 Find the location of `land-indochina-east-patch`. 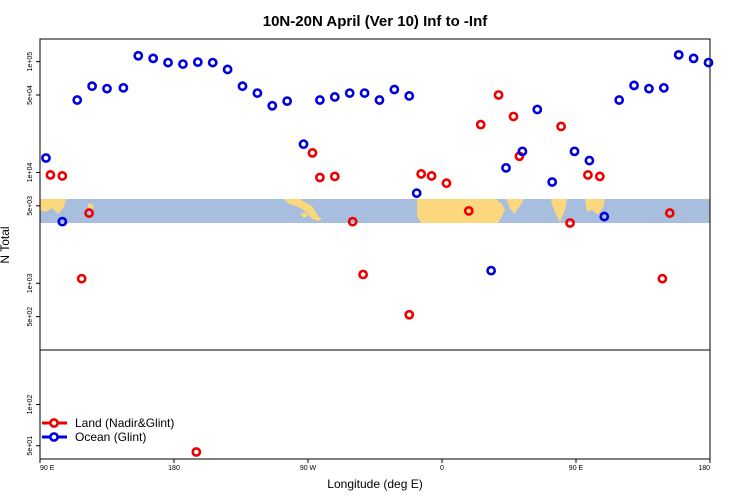

land-indochina-east-patch is located at coordinates (595, 207).